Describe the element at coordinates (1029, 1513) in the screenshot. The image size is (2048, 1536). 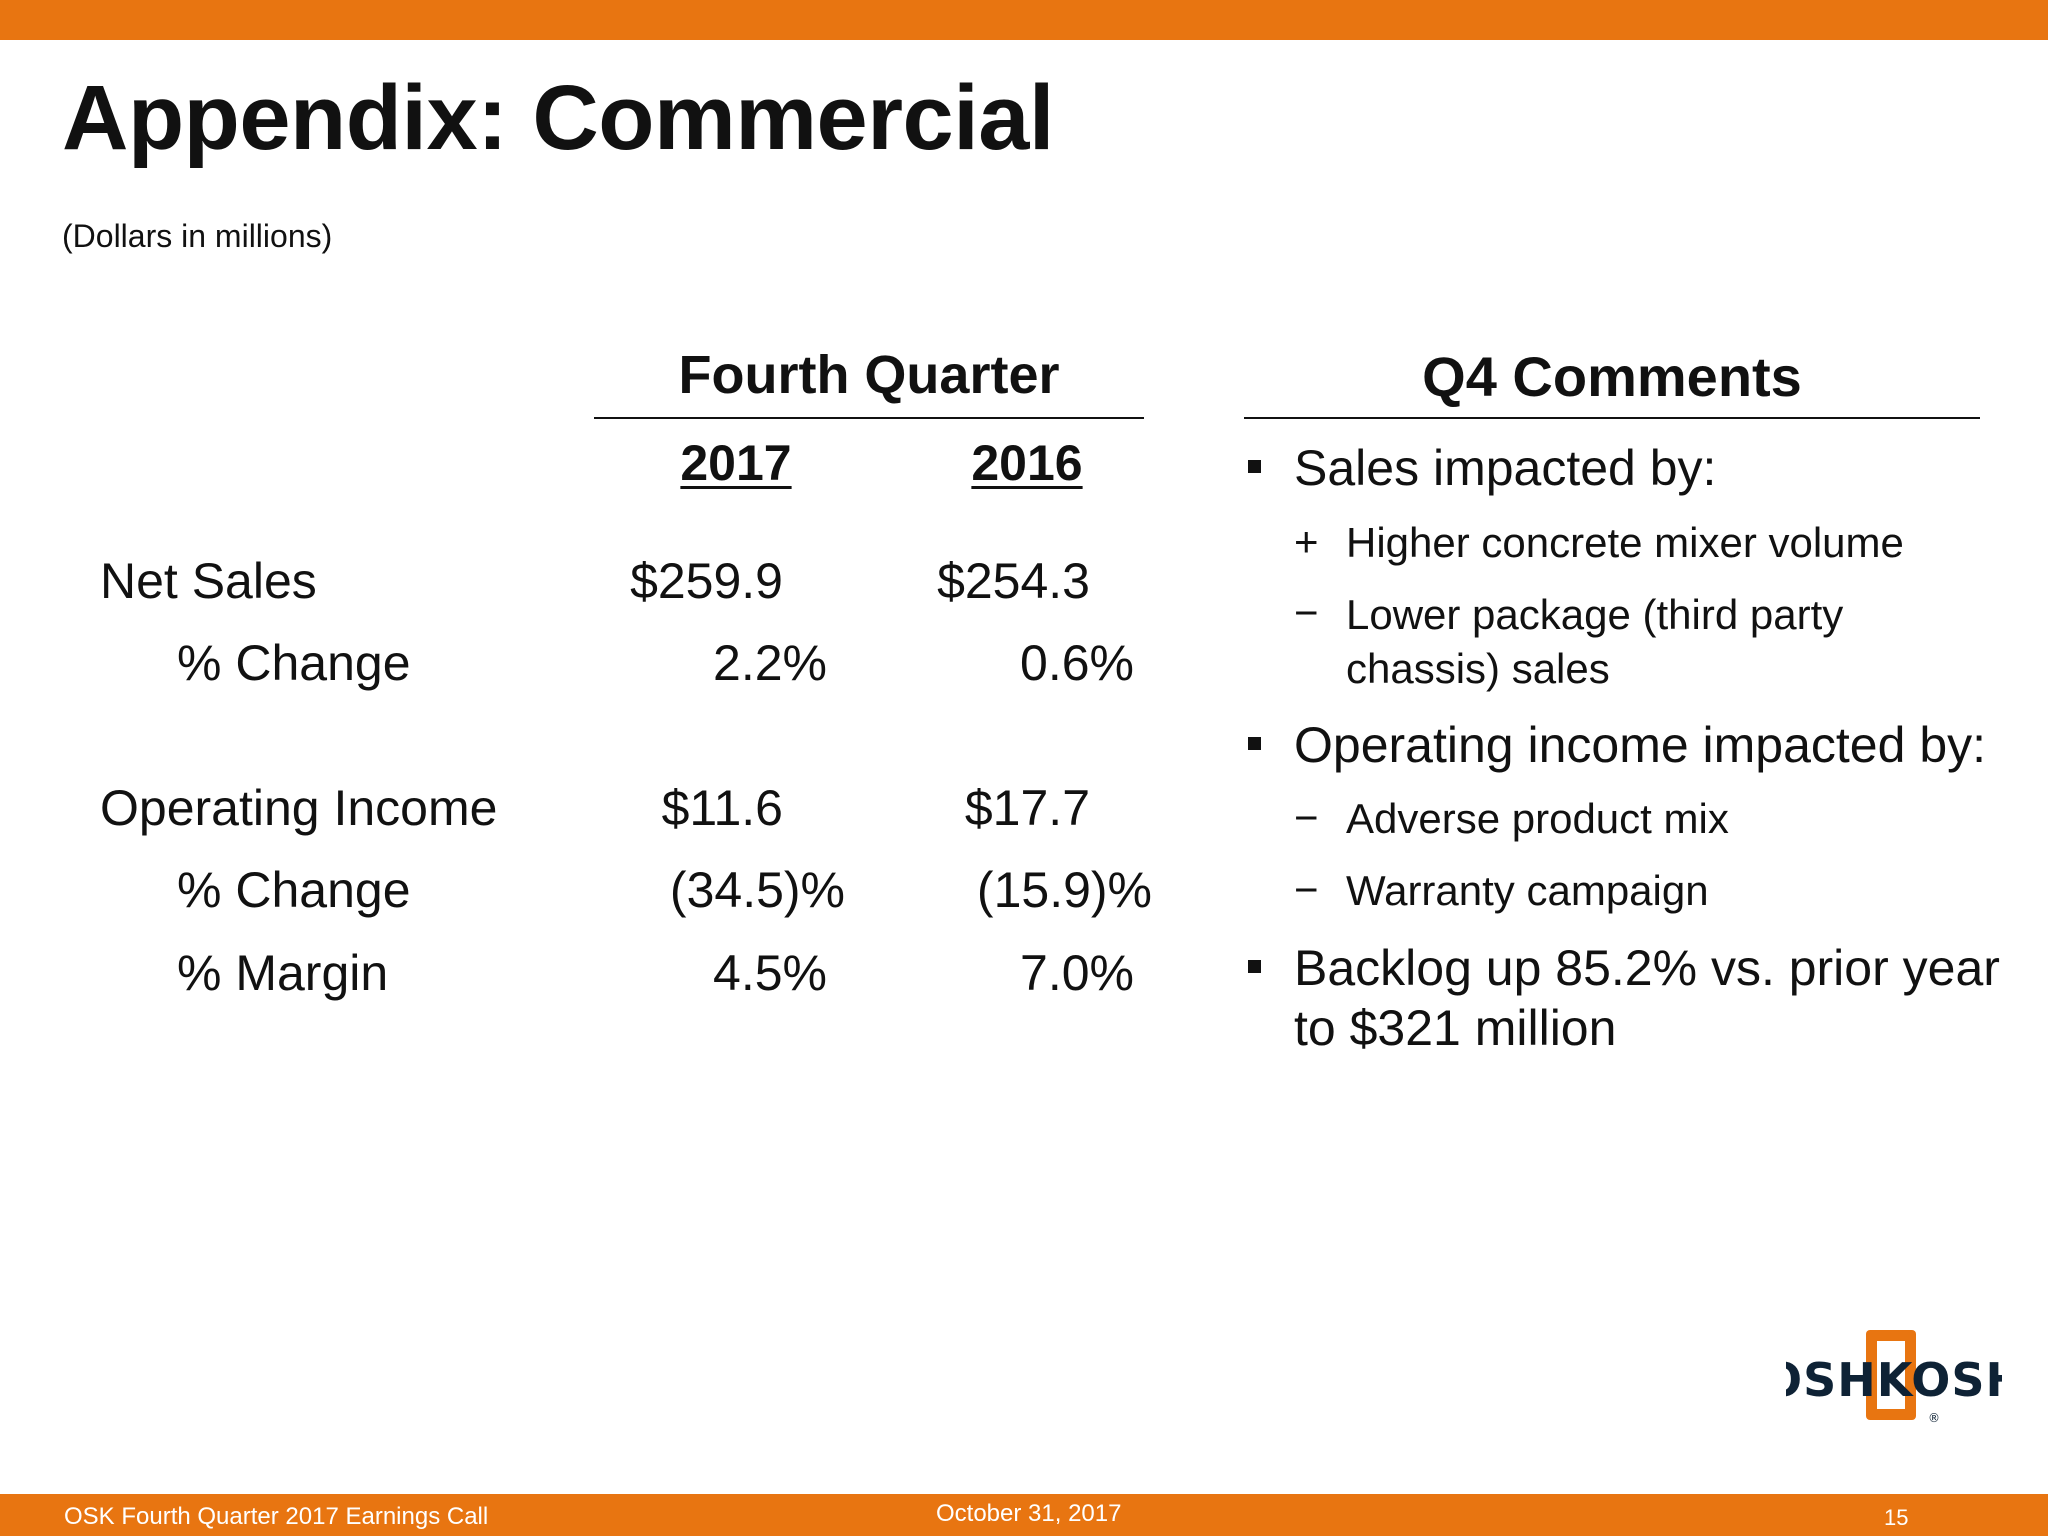
I see `footer-date: October 31, 2017` at that location.